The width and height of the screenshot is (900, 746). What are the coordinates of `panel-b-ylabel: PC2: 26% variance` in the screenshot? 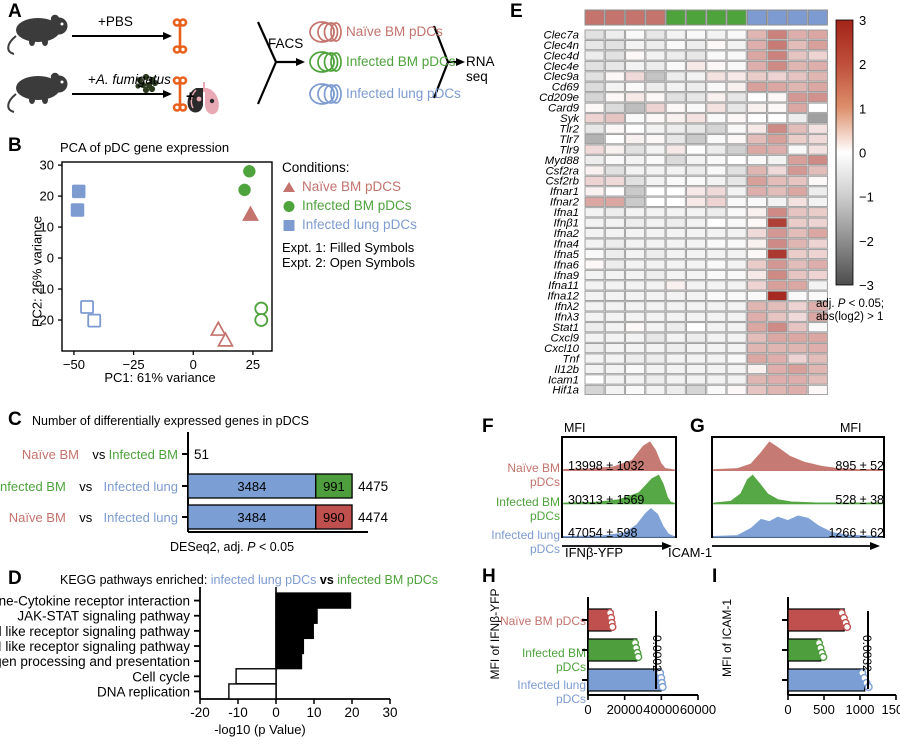 It's located at (37, 271).